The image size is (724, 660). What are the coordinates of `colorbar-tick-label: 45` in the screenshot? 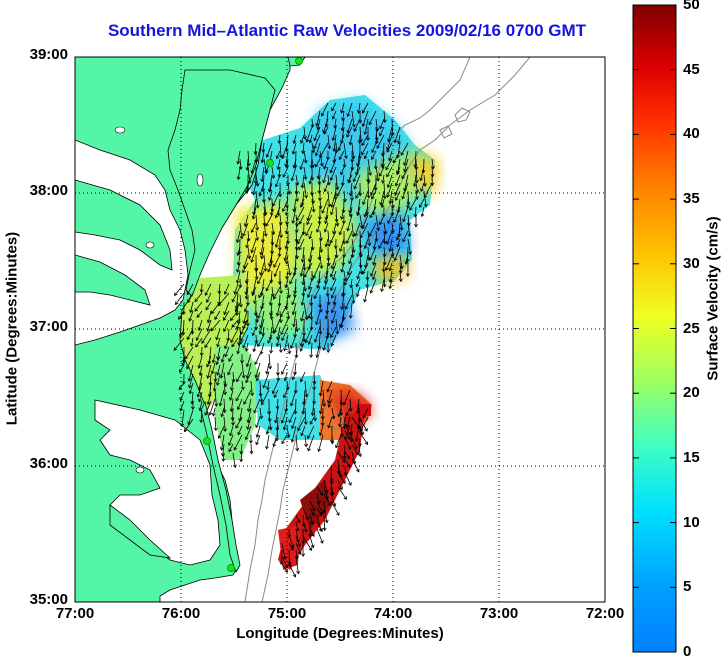 It's located at (691, 69).